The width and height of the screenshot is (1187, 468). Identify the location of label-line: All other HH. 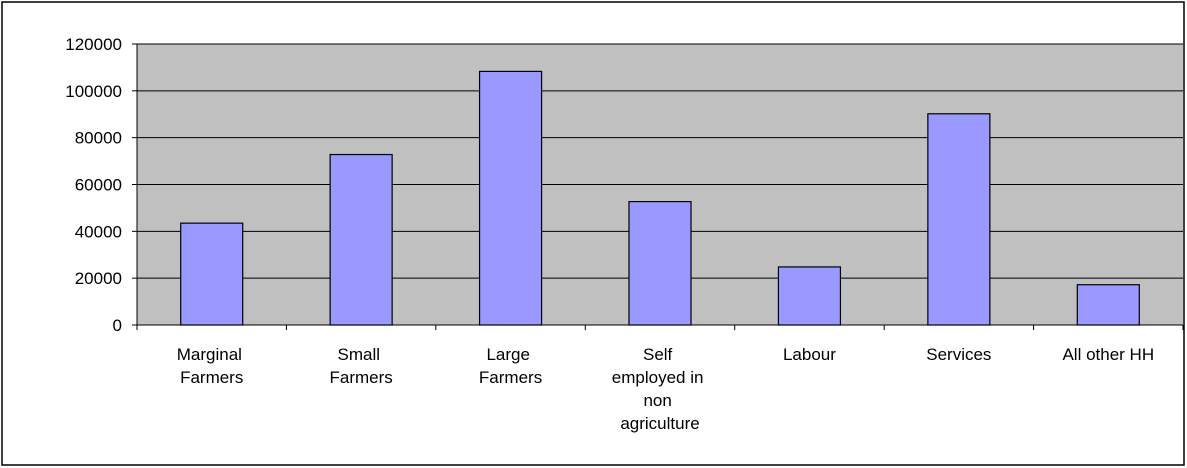
(1108, 354).